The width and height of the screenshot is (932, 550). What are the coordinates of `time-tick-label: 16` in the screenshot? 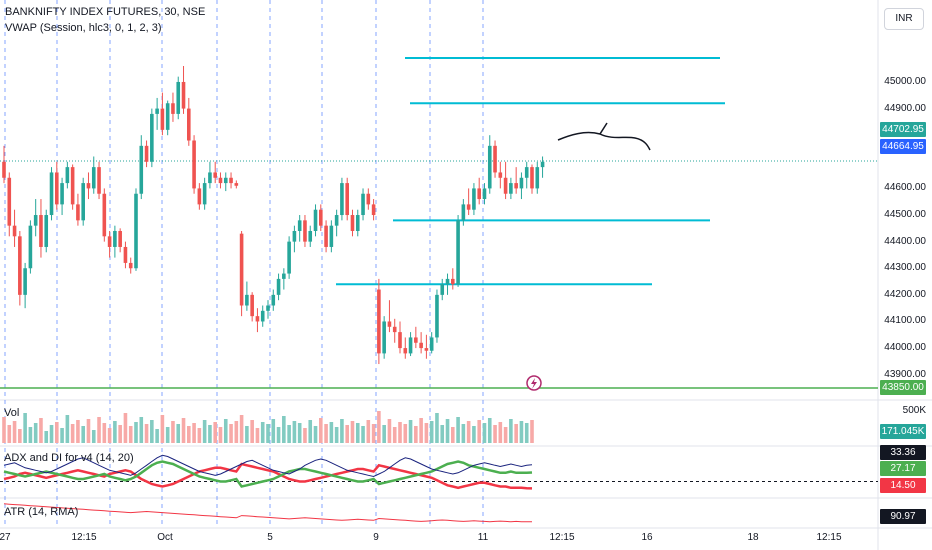 It's located at (647, 537).